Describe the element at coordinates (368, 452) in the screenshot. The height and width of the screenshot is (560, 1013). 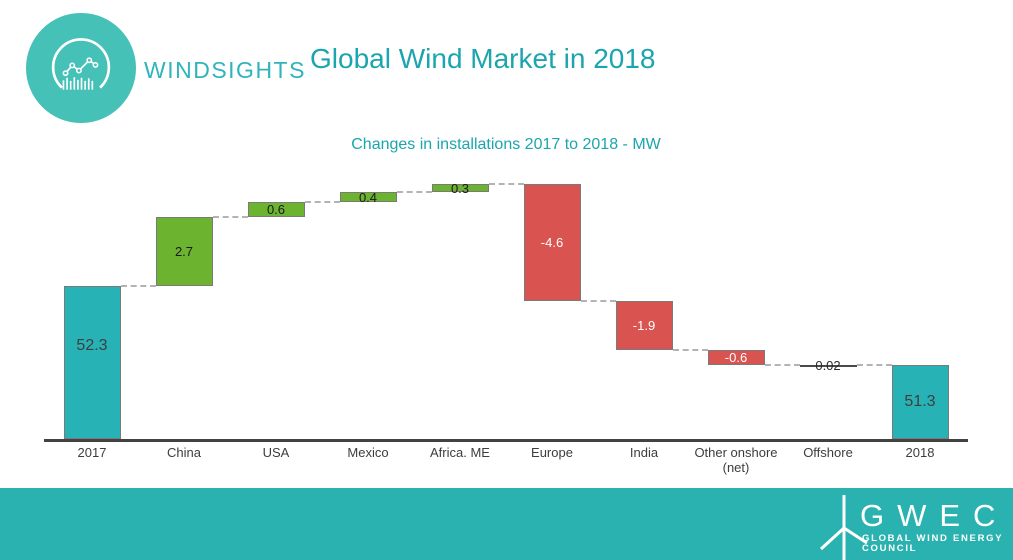
I see `x-axis-label: Mexico` at that location.